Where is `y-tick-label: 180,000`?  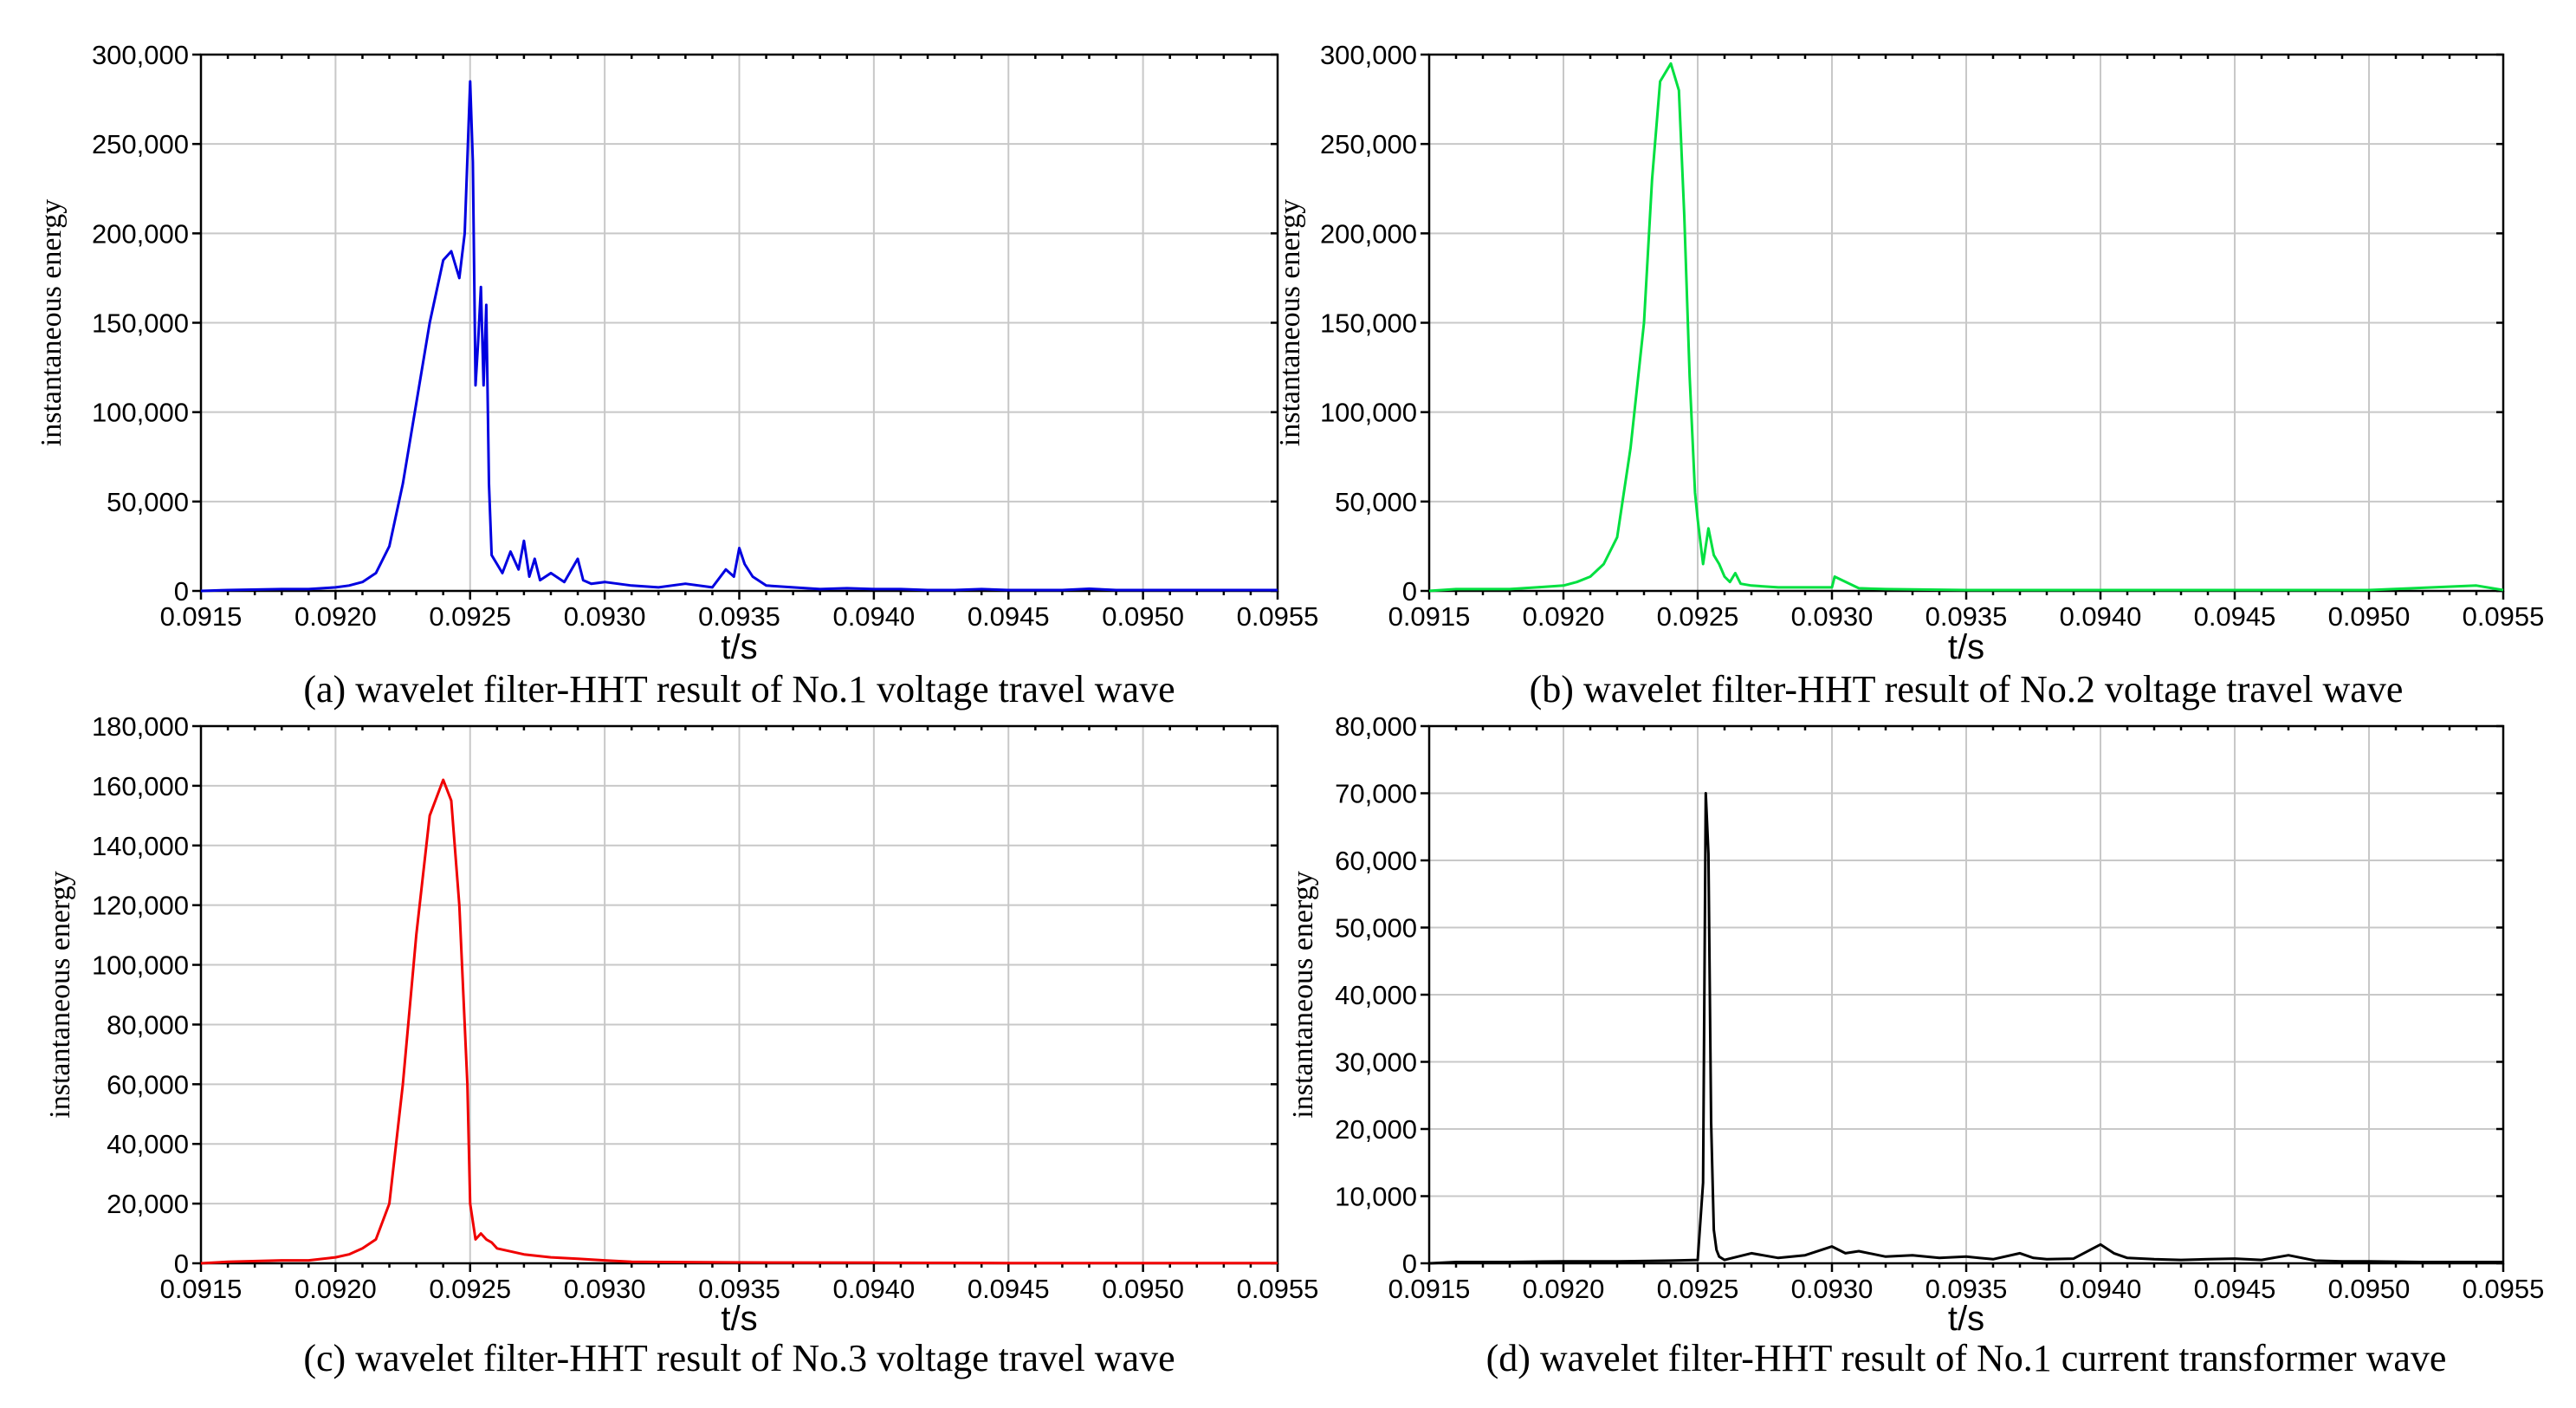 y-tick-label: 180,000 is located at coordinates (140, 726).